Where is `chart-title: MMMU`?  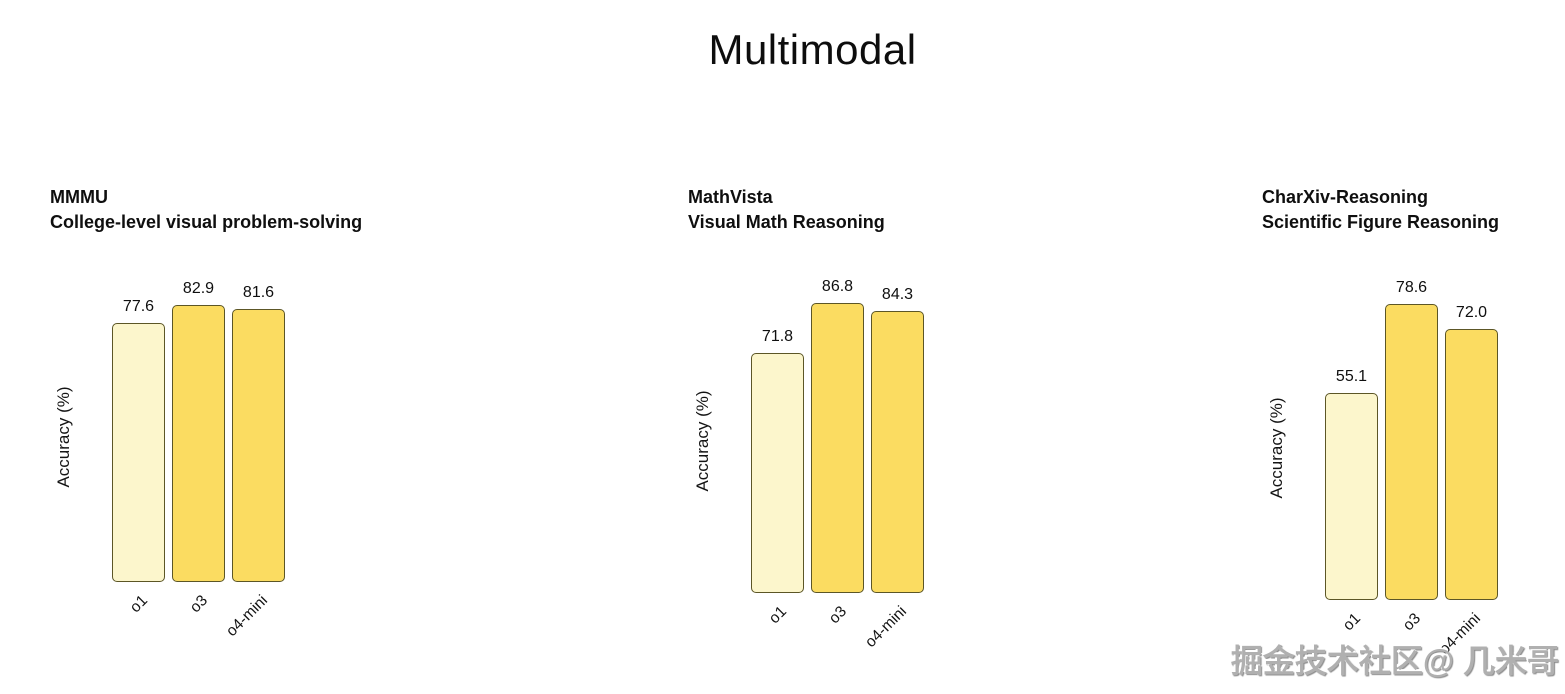 chart-title: MMMU is located at coordinates (79, 197).